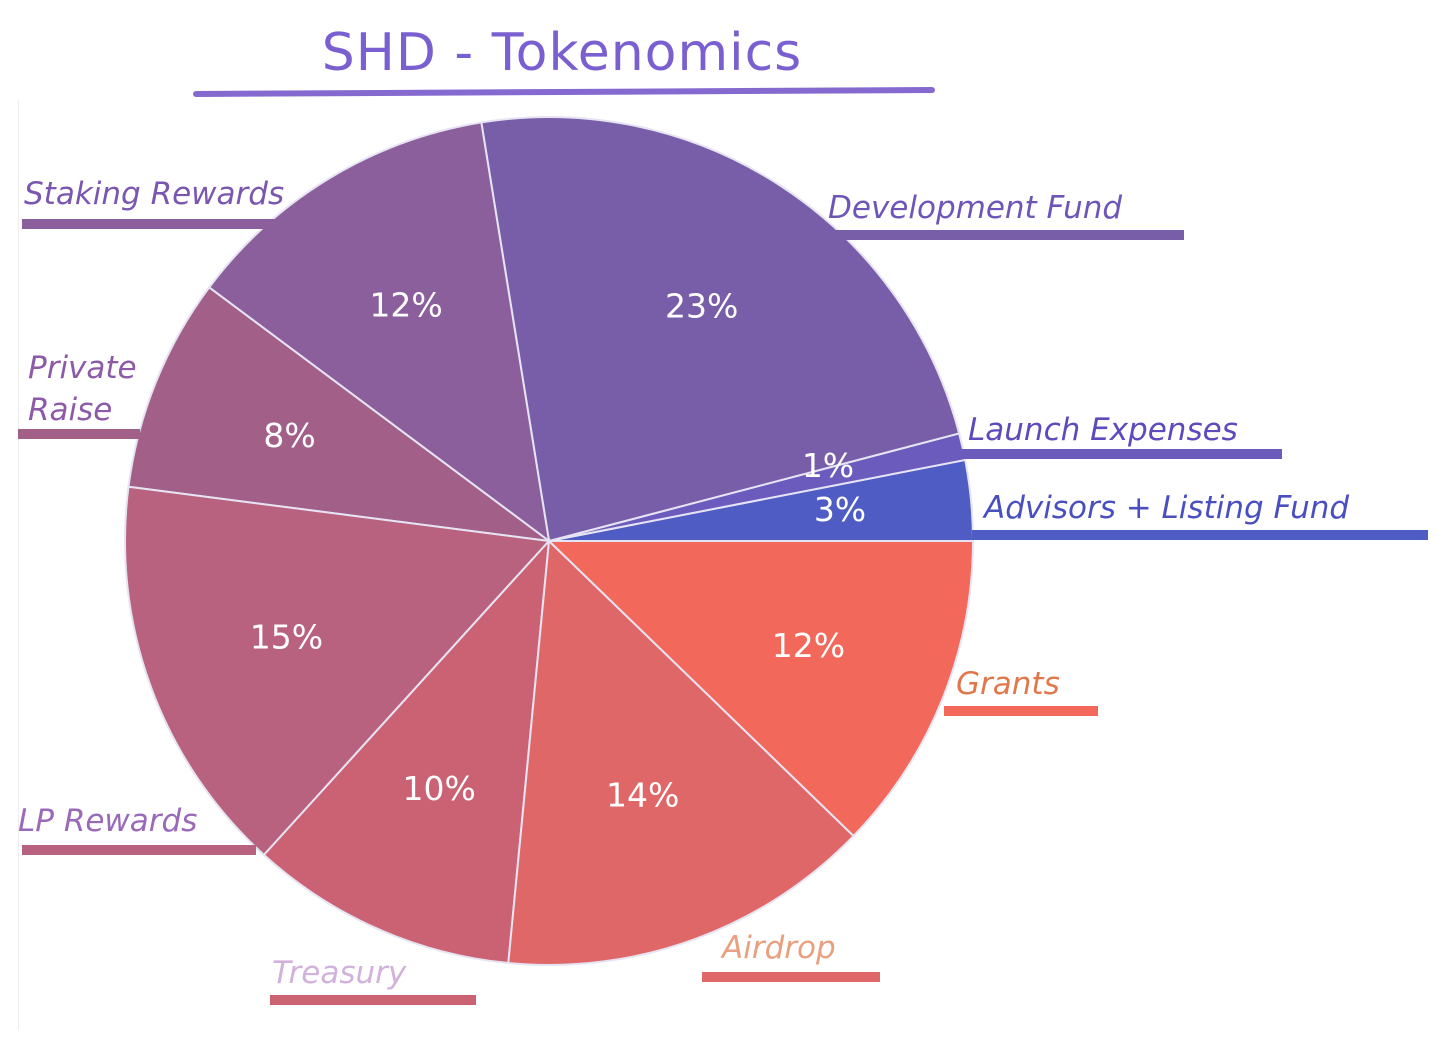 This screenshot has height=1048, width=1456. Describe the element at coordinates (564, 92) in the screenshot. I see `title-underline` at that location.